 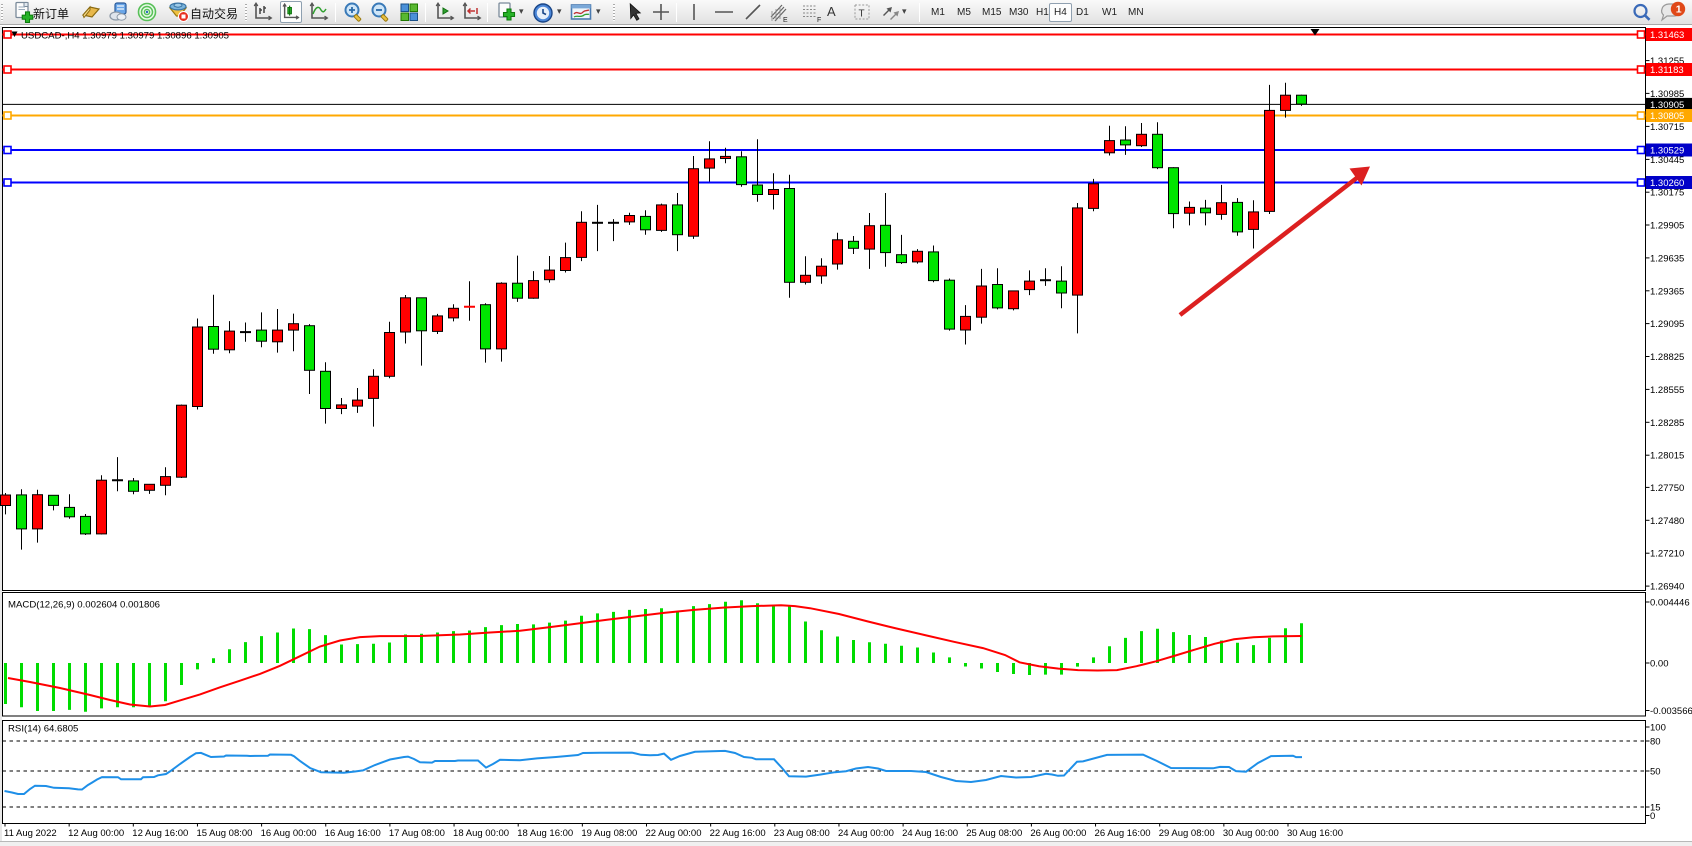 I want to click on svg-text: 29 Aug 08:00, so click(x=1187, y=833).